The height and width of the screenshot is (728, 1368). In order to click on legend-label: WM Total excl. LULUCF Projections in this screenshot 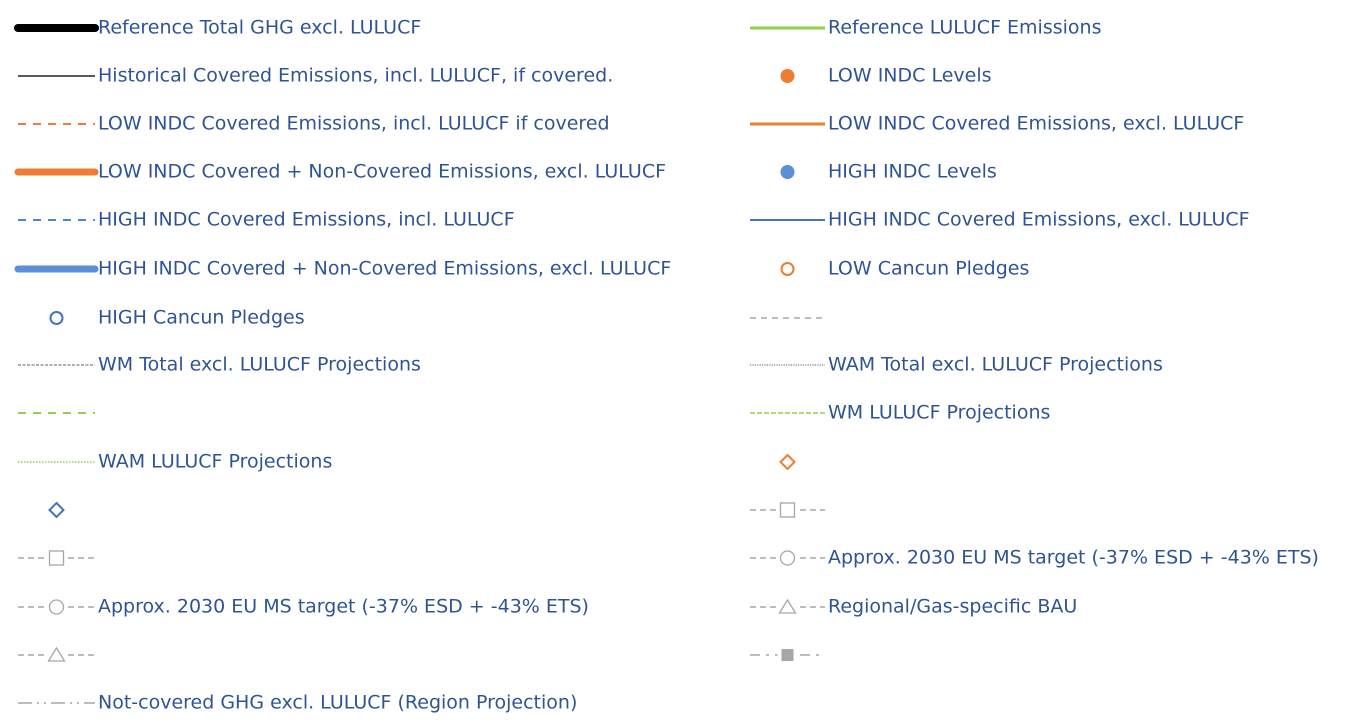, I will do `click(259, 365)`.